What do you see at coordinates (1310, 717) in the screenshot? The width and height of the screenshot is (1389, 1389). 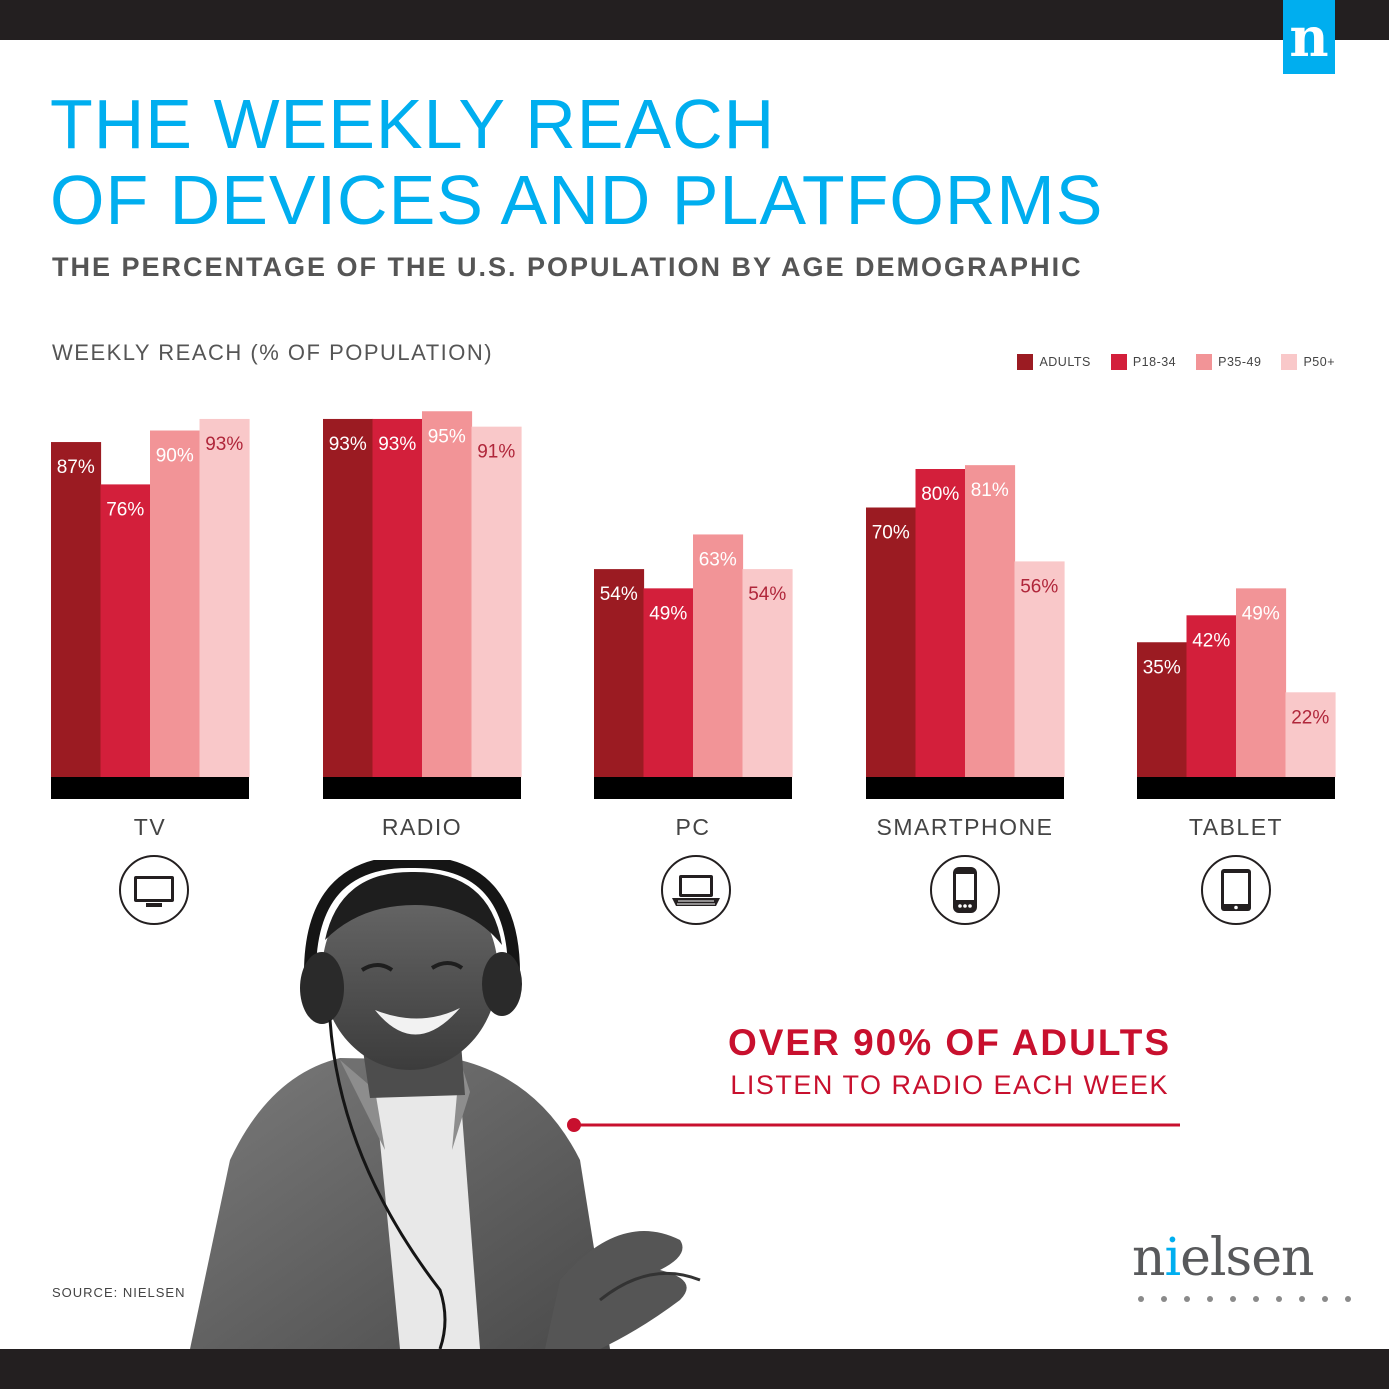 I see `bar-label-tablet-p50-plus: 22%` at bounding box center [1310, 717].